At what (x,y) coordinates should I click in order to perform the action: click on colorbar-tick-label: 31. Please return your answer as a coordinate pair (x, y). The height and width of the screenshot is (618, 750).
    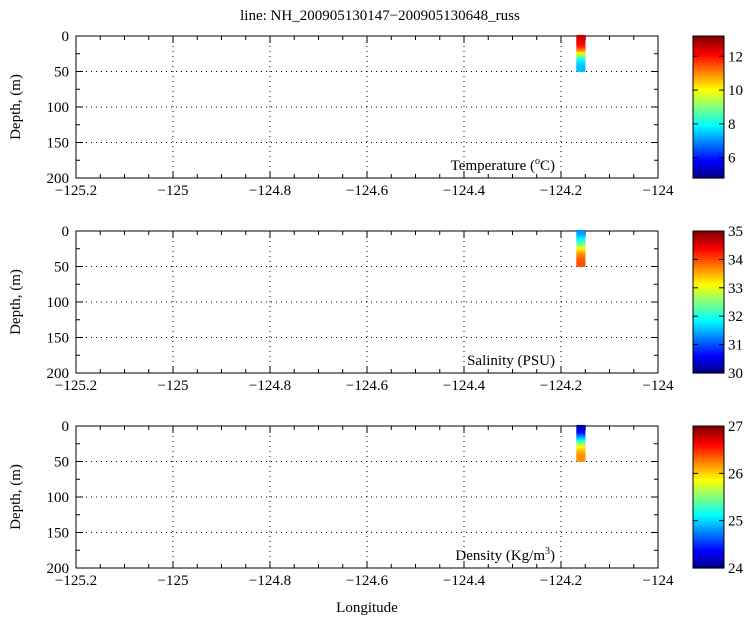
    Looking at the image, I should click on (735, 346).